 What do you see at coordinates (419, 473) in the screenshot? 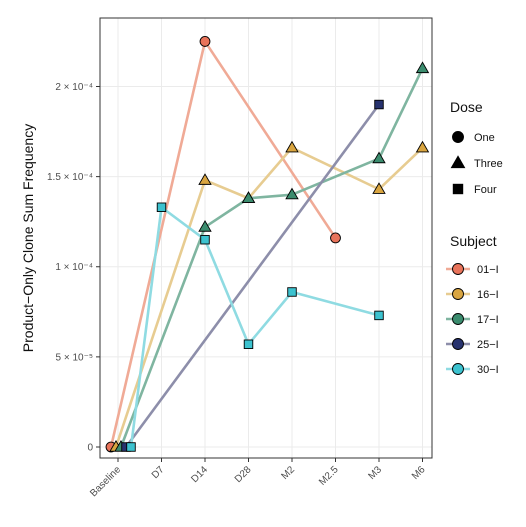
I see `x-tick-label: M6` at bounding box center [419, 473].